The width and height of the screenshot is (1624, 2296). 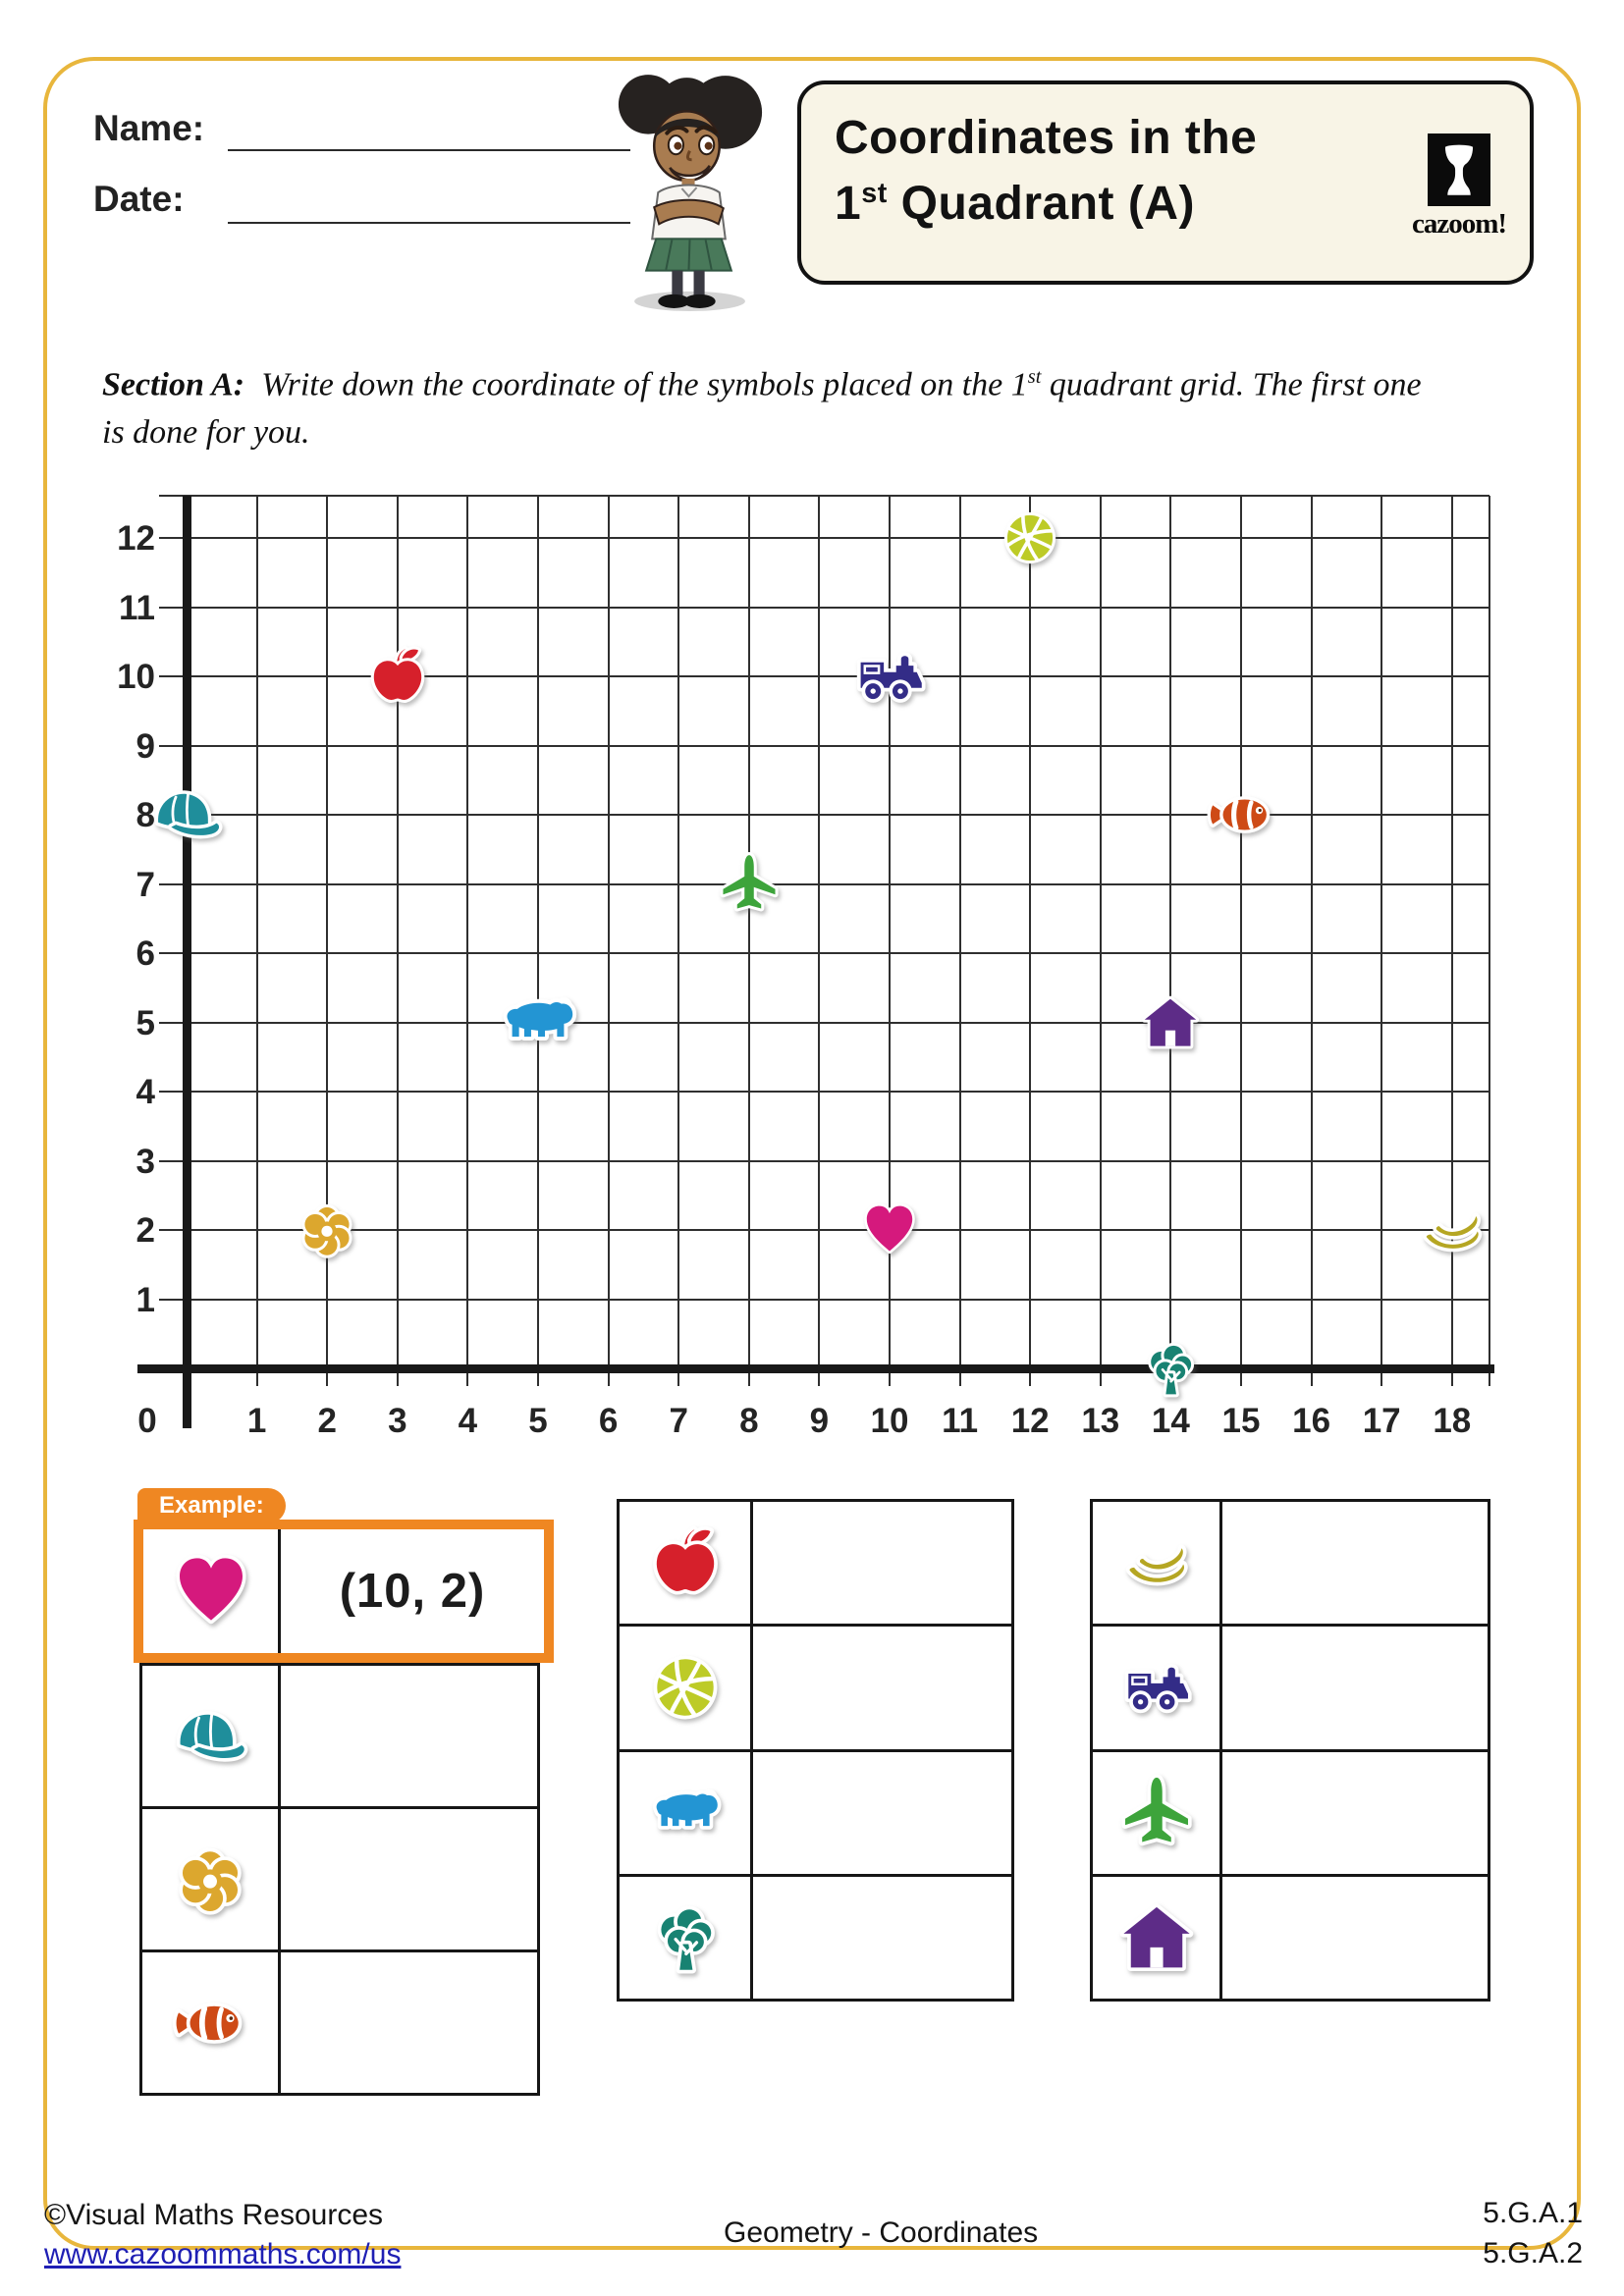 What do you see at coordinates (145, 1092) in the screenshot?
I see `y-axis-label: 4` at bounding box center [145, 1092].